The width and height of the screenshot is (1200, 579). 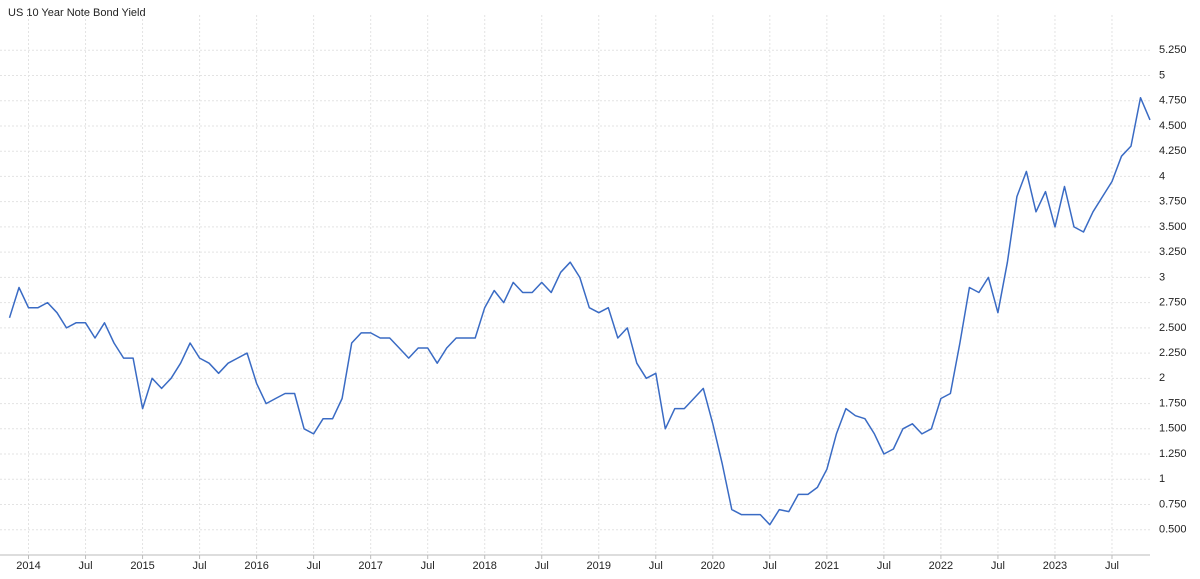 What do you see at coordinates (599, 566) in the screenshot?
I see `x-tick-label: 2019` at bounding box center [599, 566].